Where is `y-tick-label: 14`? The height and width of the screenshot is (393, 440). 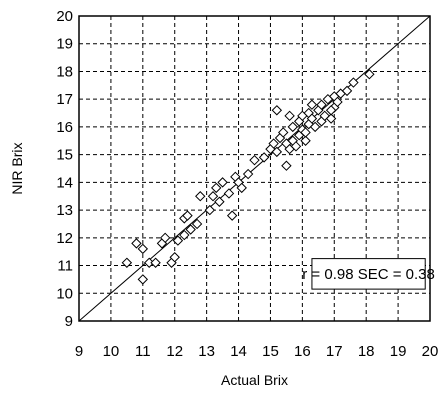
y-tick-label: 14 is located at coordinates (64, 182).